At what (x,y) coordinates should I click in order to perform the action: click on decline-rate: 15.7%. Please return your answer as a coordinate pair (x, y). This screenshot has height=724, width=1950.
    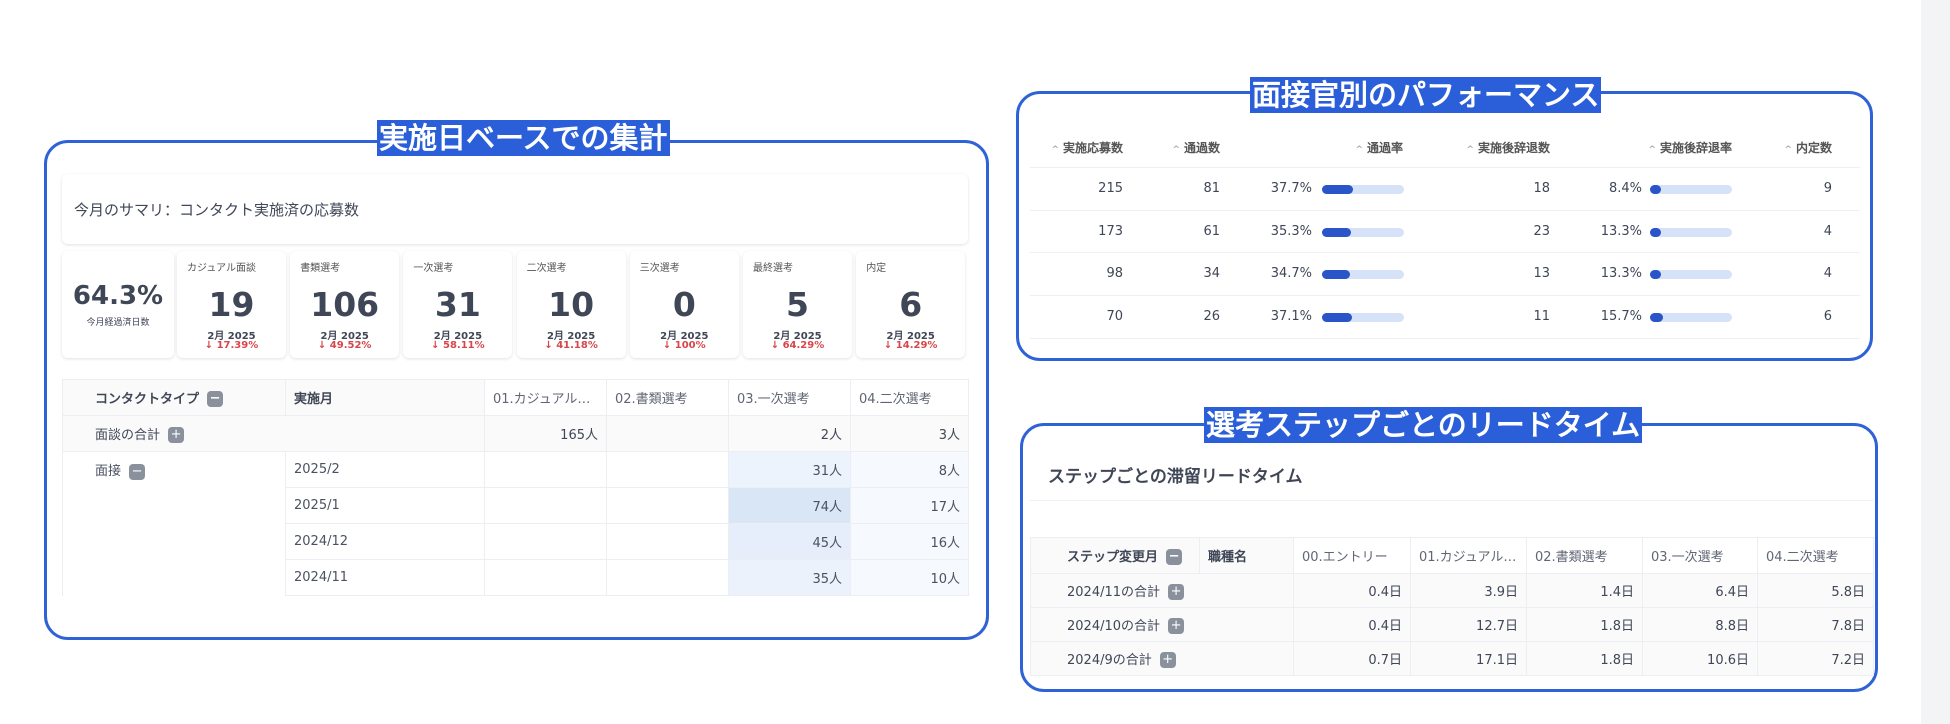
    Looking at the image, I should click on (1621, 316).